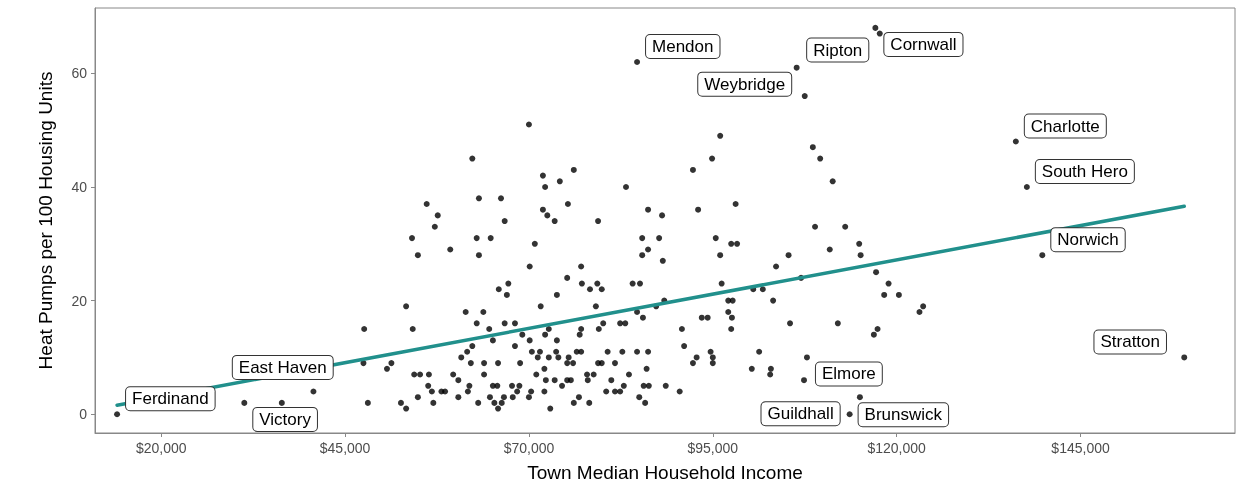 The height and width of the screenshot is (487, 1238). Describe the element at coordinates (903, 415) in the screenshot. I see `annotation: Brunswick` at that location.